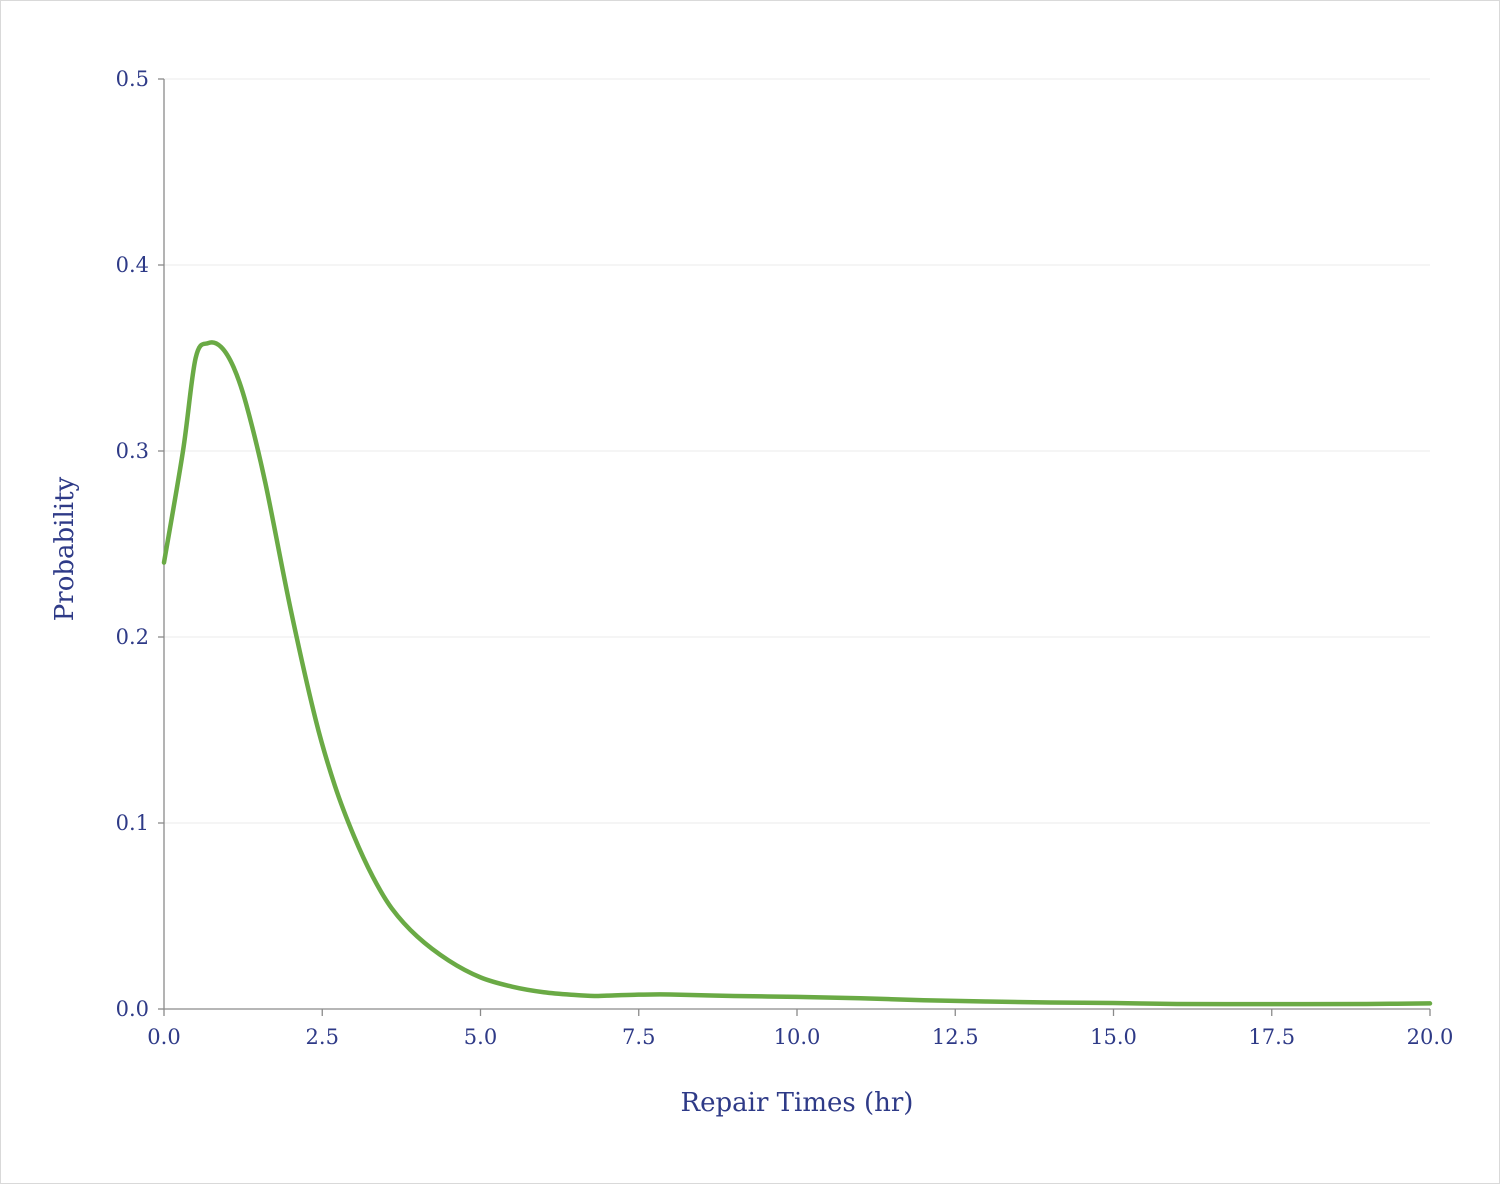 The height and width of the screenshot is (1185, 1500). I want to click on x-tick-label: 7.5, so click(638, 1037).